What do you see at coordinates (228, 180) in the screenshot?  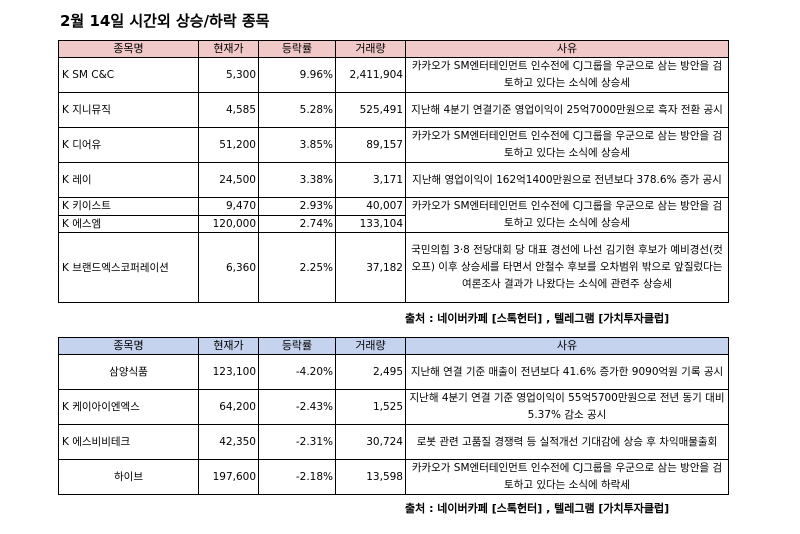 I see `stock-price: 24,500` at bounding box center [228, 180].